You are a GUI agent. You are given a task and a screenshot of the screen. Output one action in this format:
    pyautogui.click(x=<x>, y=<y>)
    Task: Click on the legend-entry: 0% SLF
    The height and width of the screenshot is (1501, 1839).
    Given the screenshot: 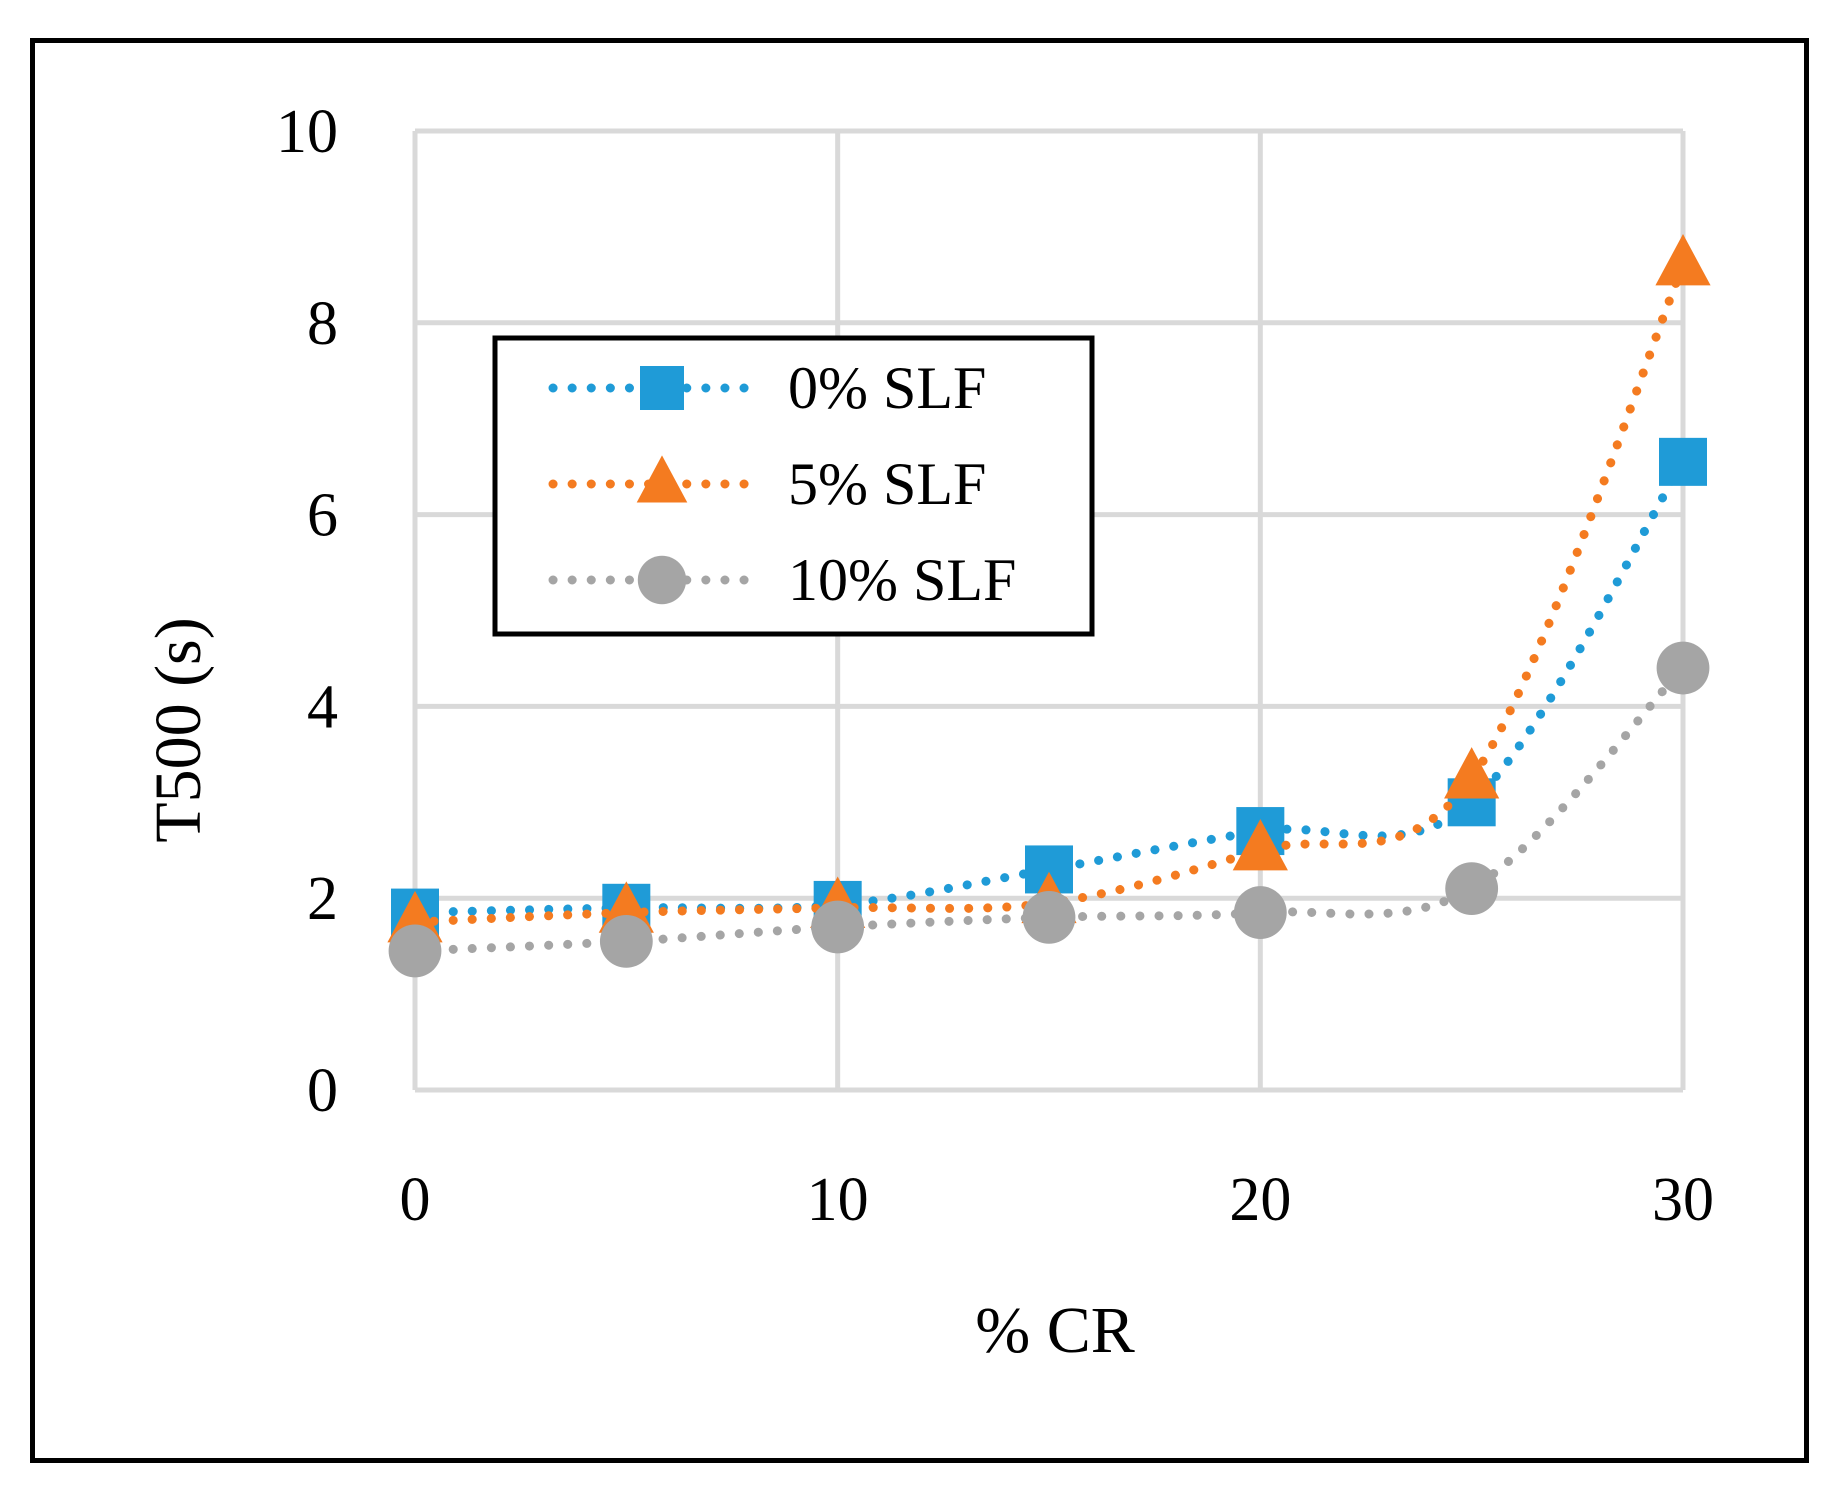 What is the action you would take?
    pyautogui.click(x=767, y=388)
    